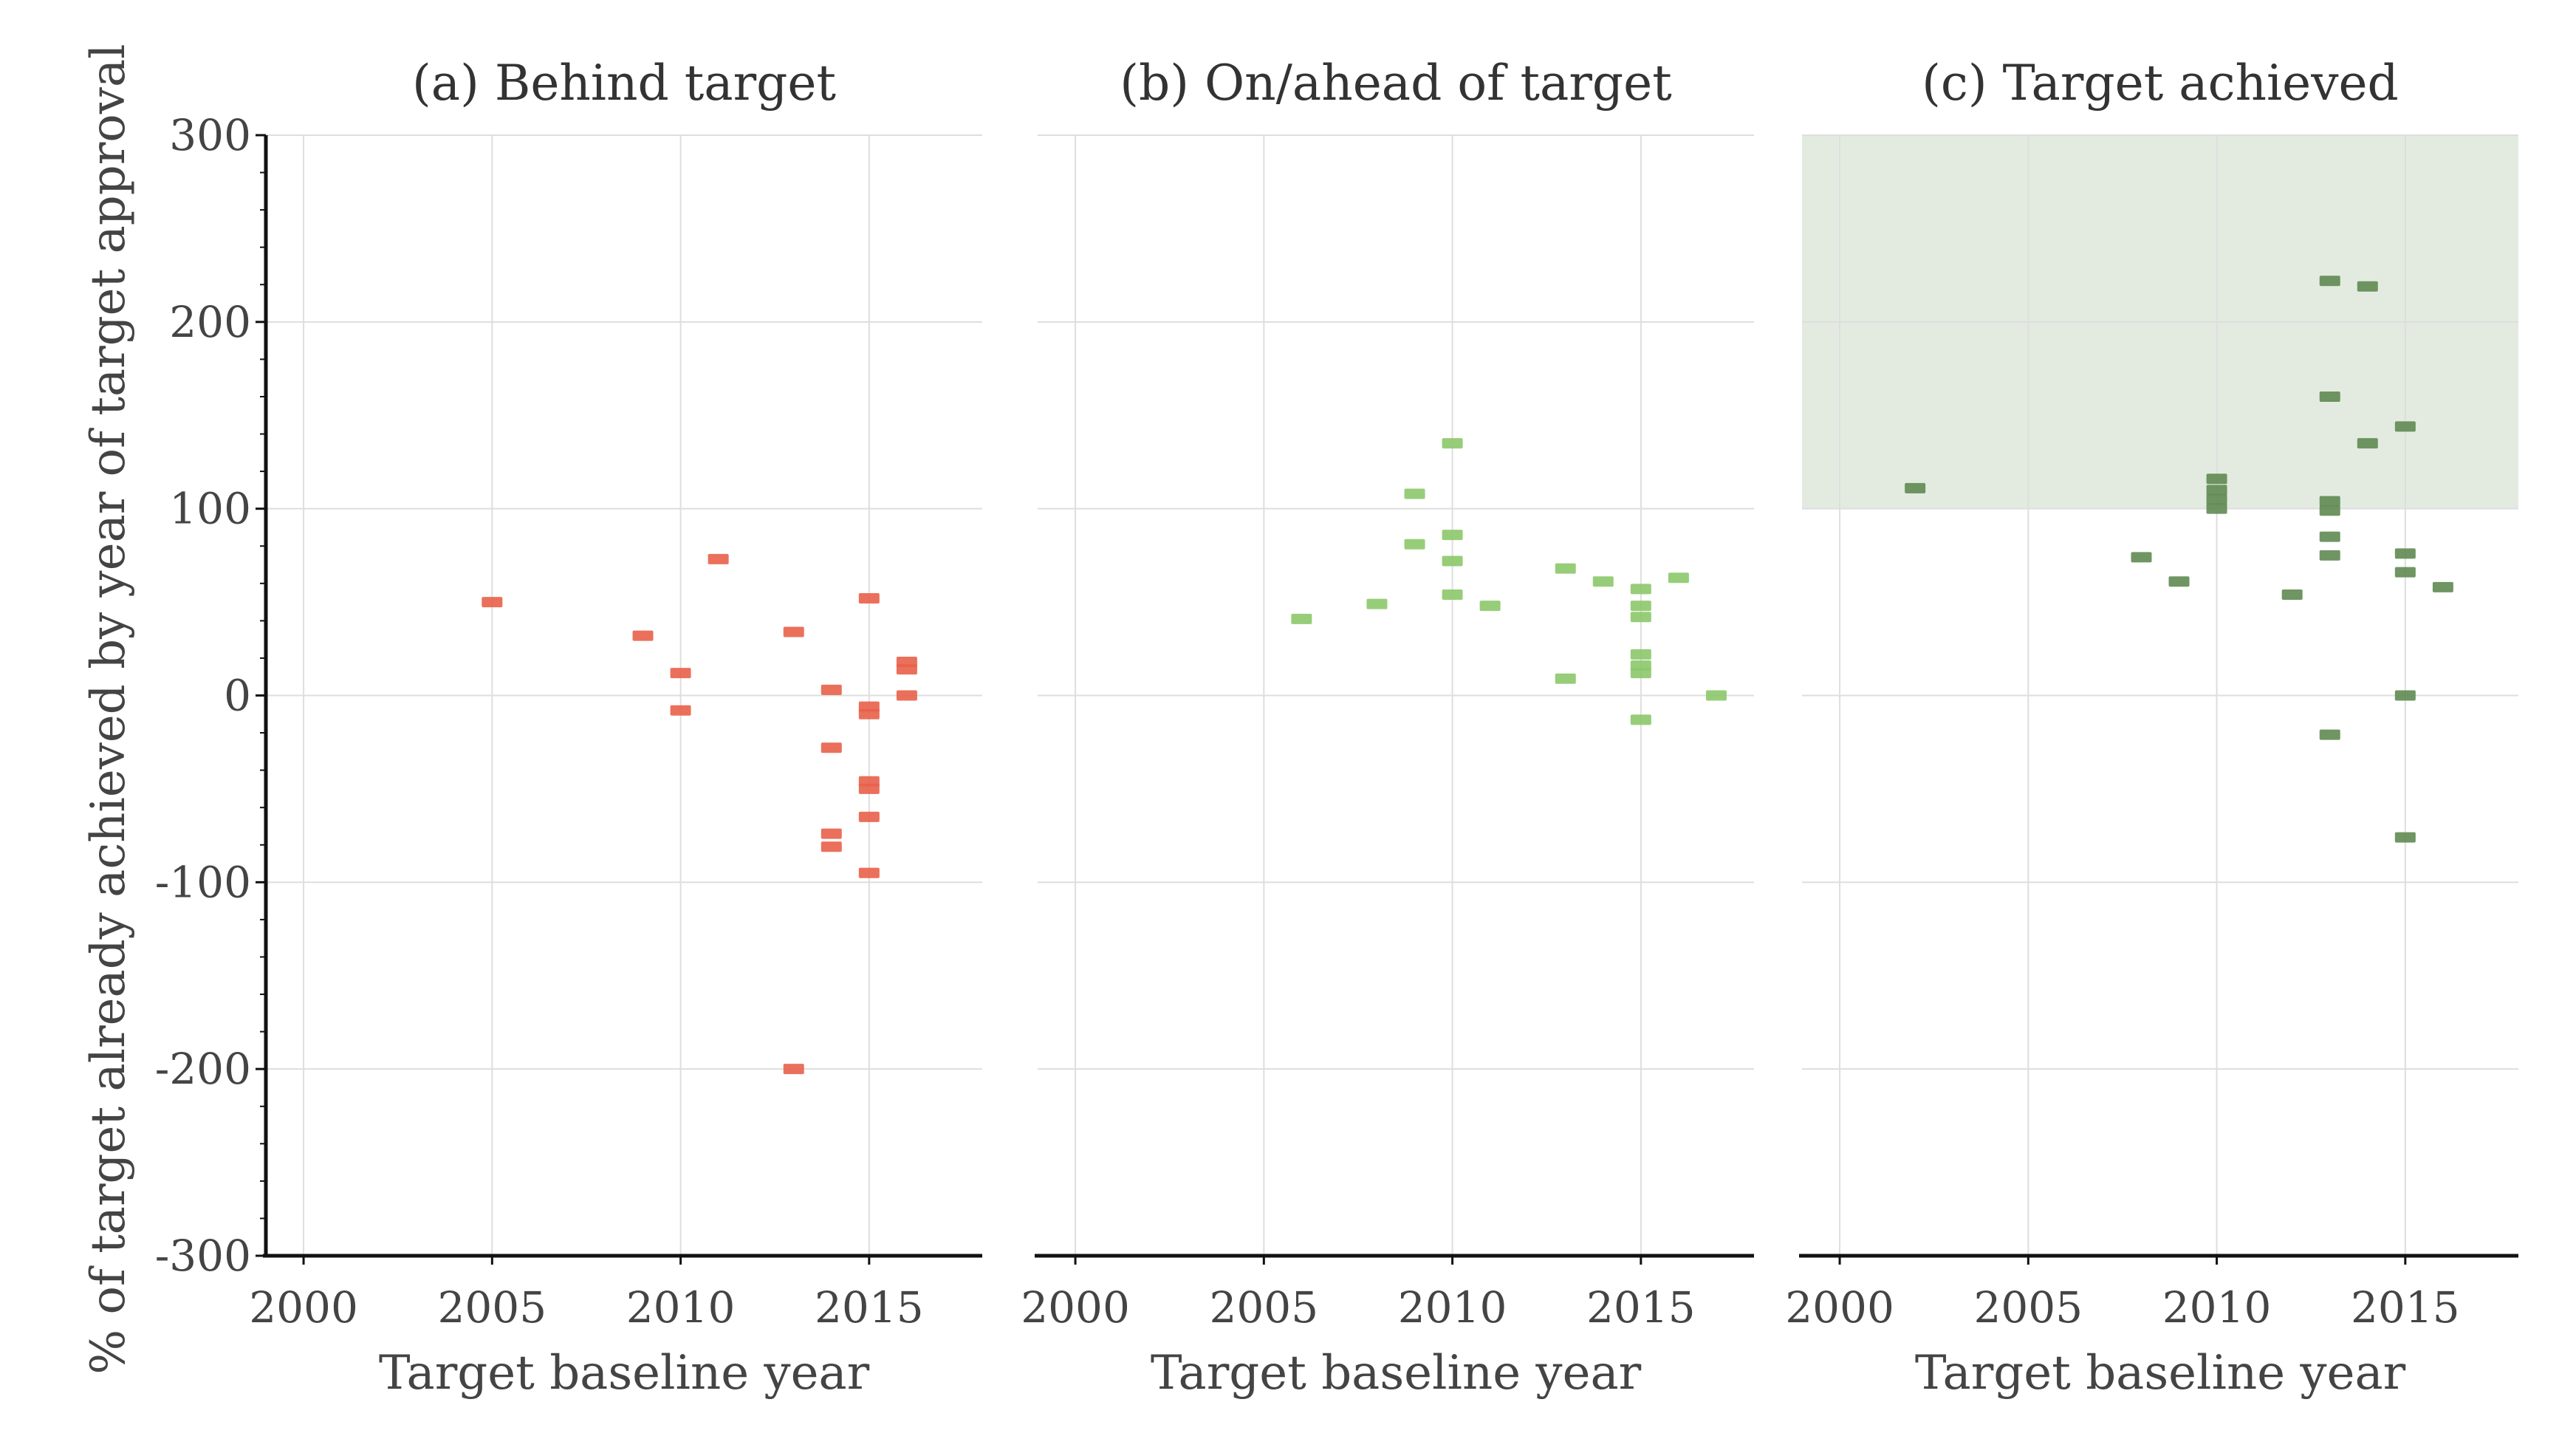 Image resolution: width=2576 pixels, height=1436 pixels. What do you see at coordinates (1395, 83) in the screenshot?
I see `panel-title: (b) On/ahead of target` at bounding box center [1395, 83].